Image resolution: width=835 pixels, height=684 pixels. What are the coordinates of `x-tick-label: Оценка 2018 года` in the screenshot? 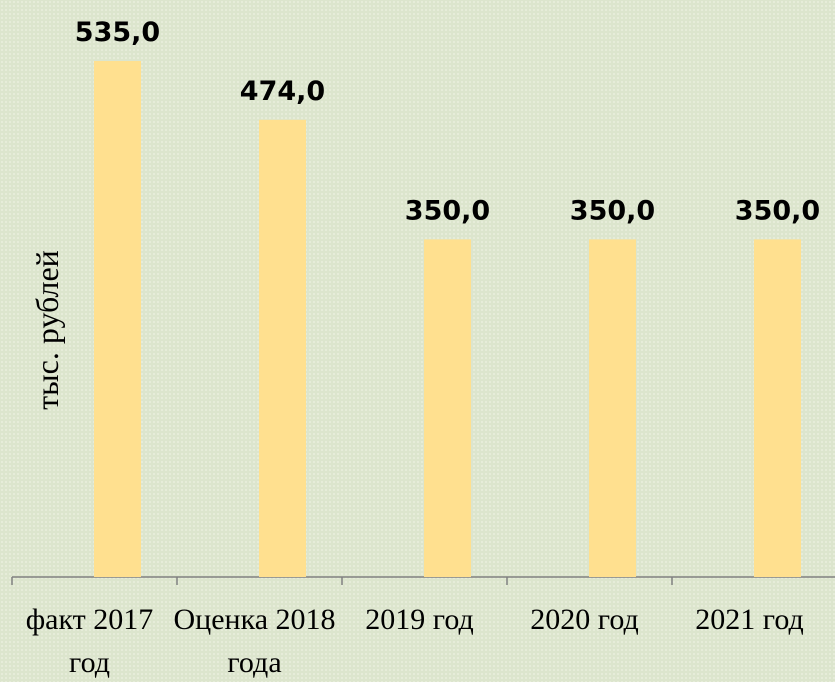 It's located at (254, 641).